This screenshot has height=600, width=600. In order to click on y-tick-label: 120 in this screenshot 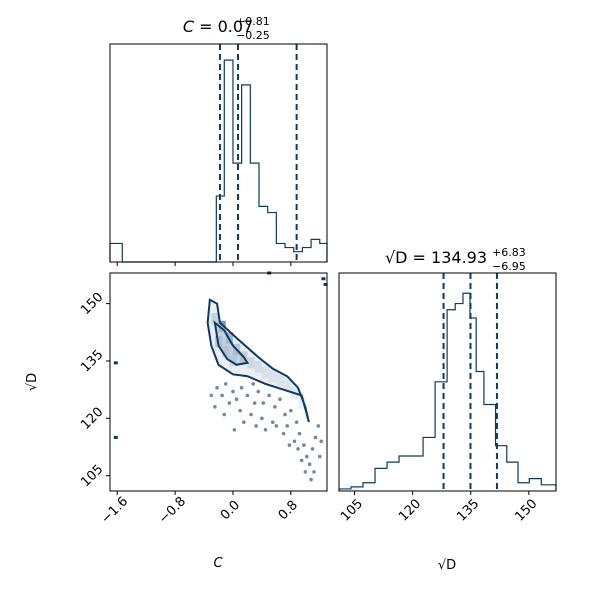, I will do `click(92, 419)`.